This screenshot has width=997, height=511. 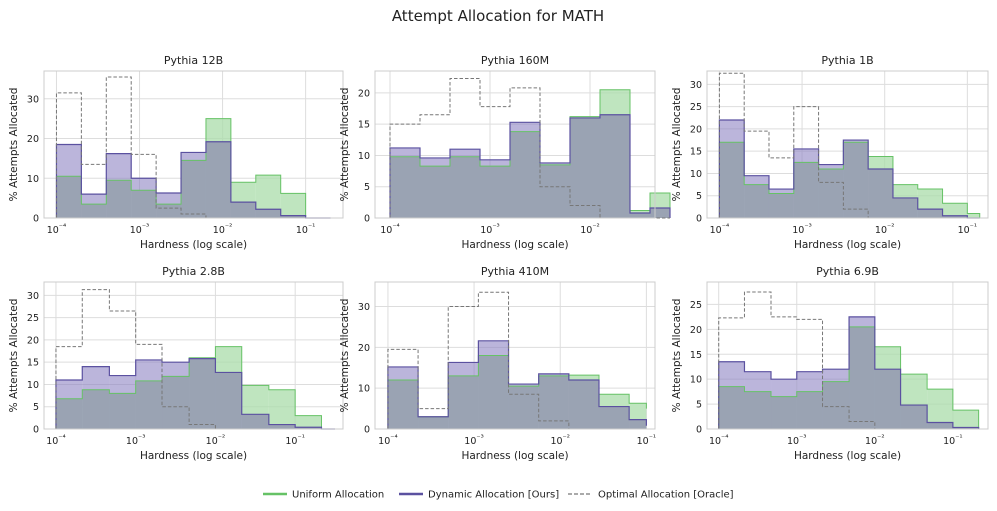 What do you see at coordinates (338, 495) in the screenshot?
I see `legend-uniform-label: Uniform Allocation` at bounding box center [338, 495].